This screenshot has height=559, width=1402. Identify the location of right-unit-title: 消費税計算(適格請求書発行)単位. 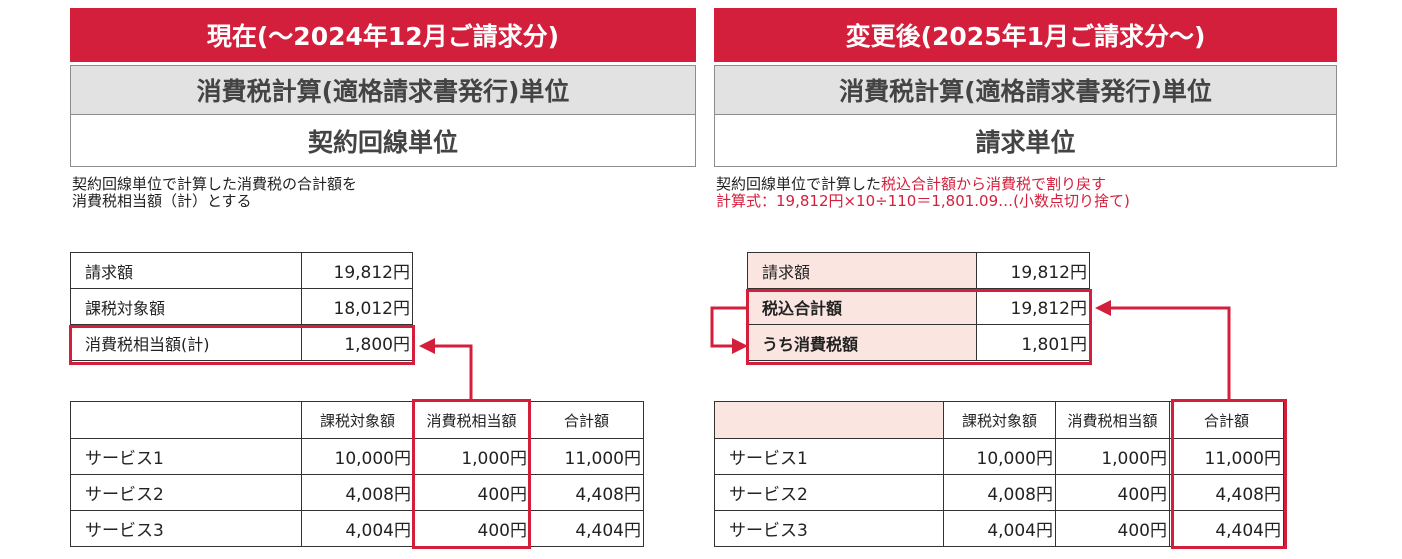
(1025, 90).